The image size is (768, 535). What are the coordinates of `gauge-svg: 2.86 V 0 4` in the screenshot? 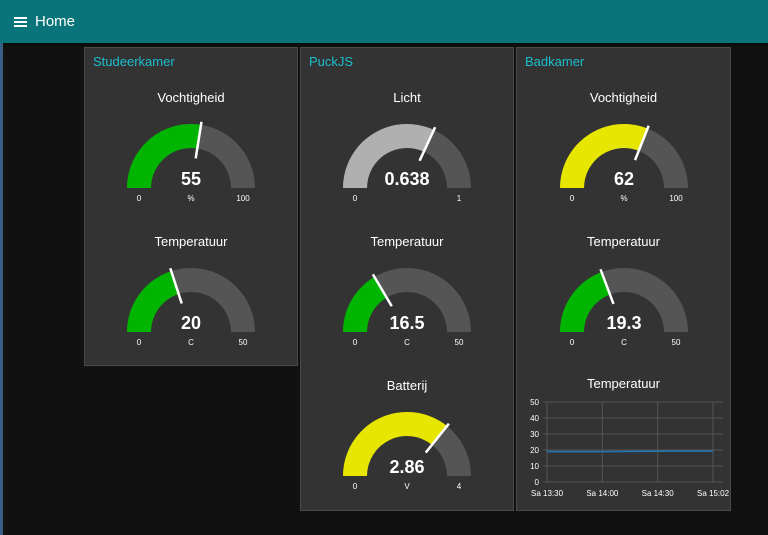 It's located at (407, 451).